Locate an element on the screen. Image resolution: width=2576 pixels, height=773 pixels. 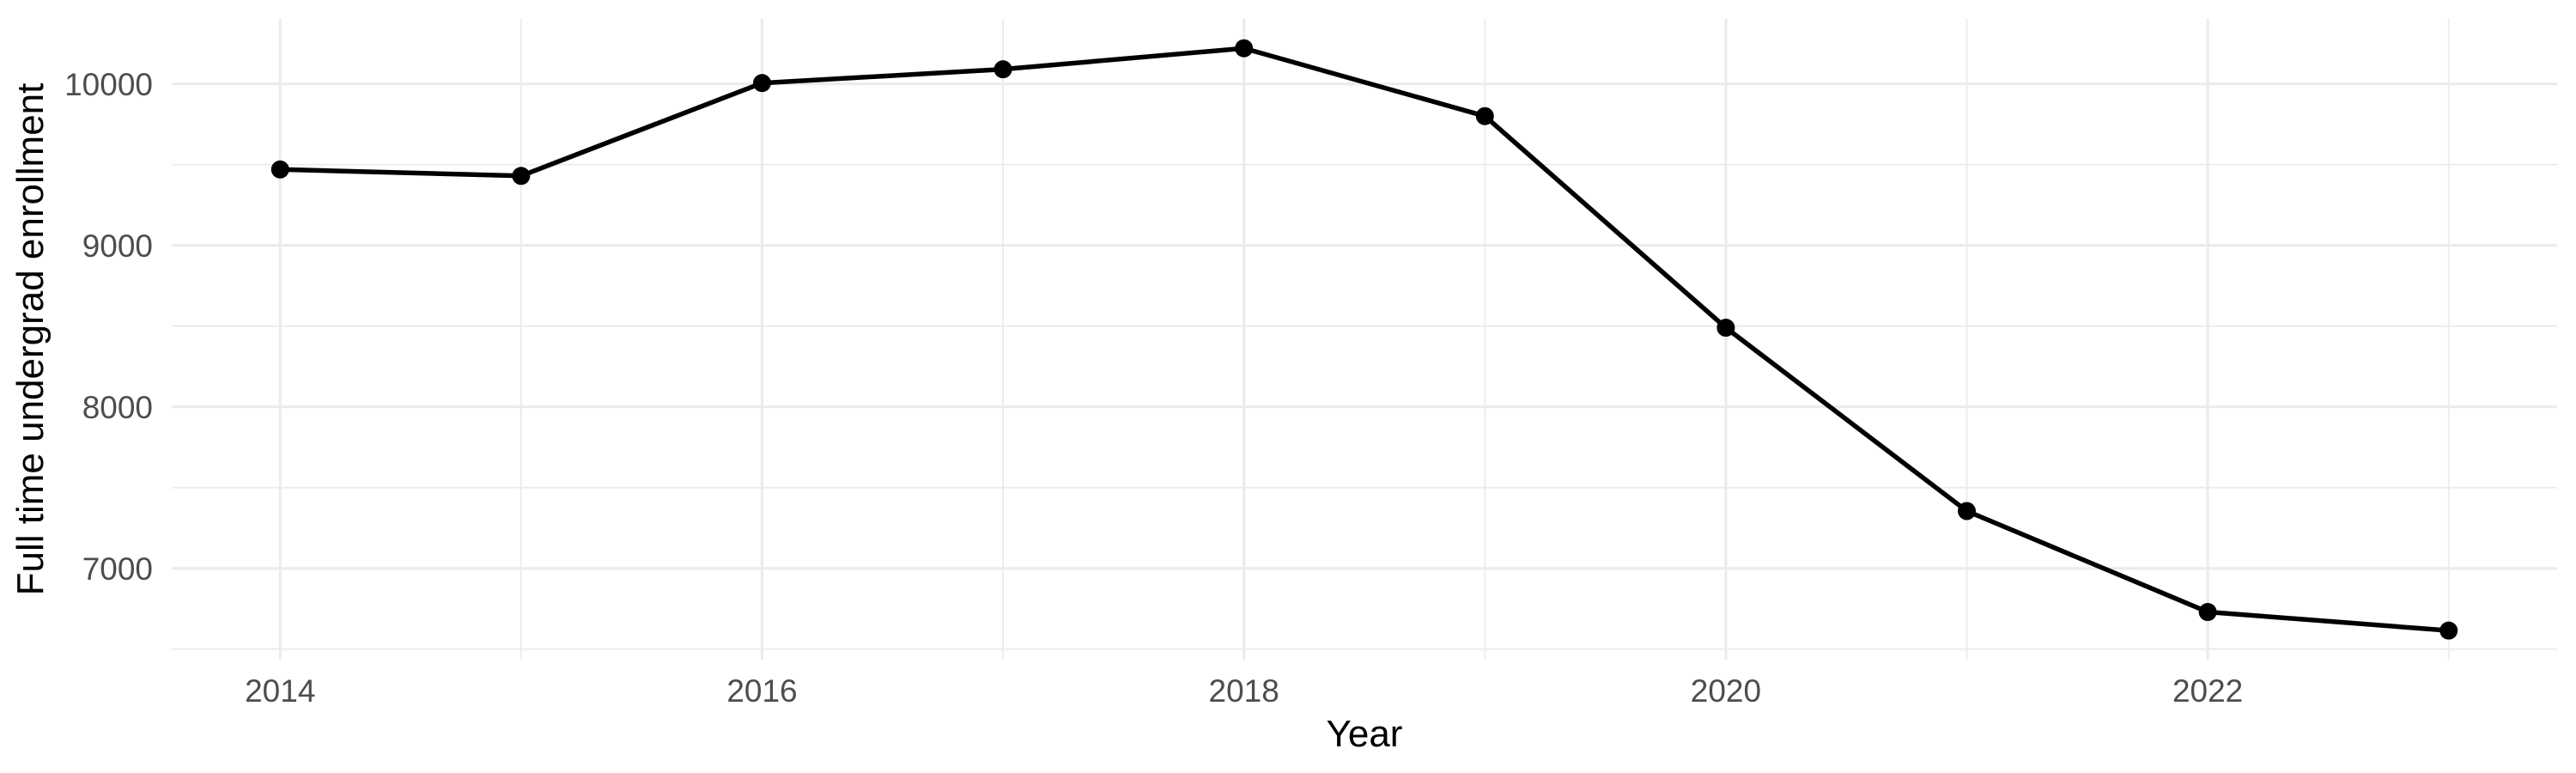
x-tick-label: 2014 is located at coordinates (280, 691).